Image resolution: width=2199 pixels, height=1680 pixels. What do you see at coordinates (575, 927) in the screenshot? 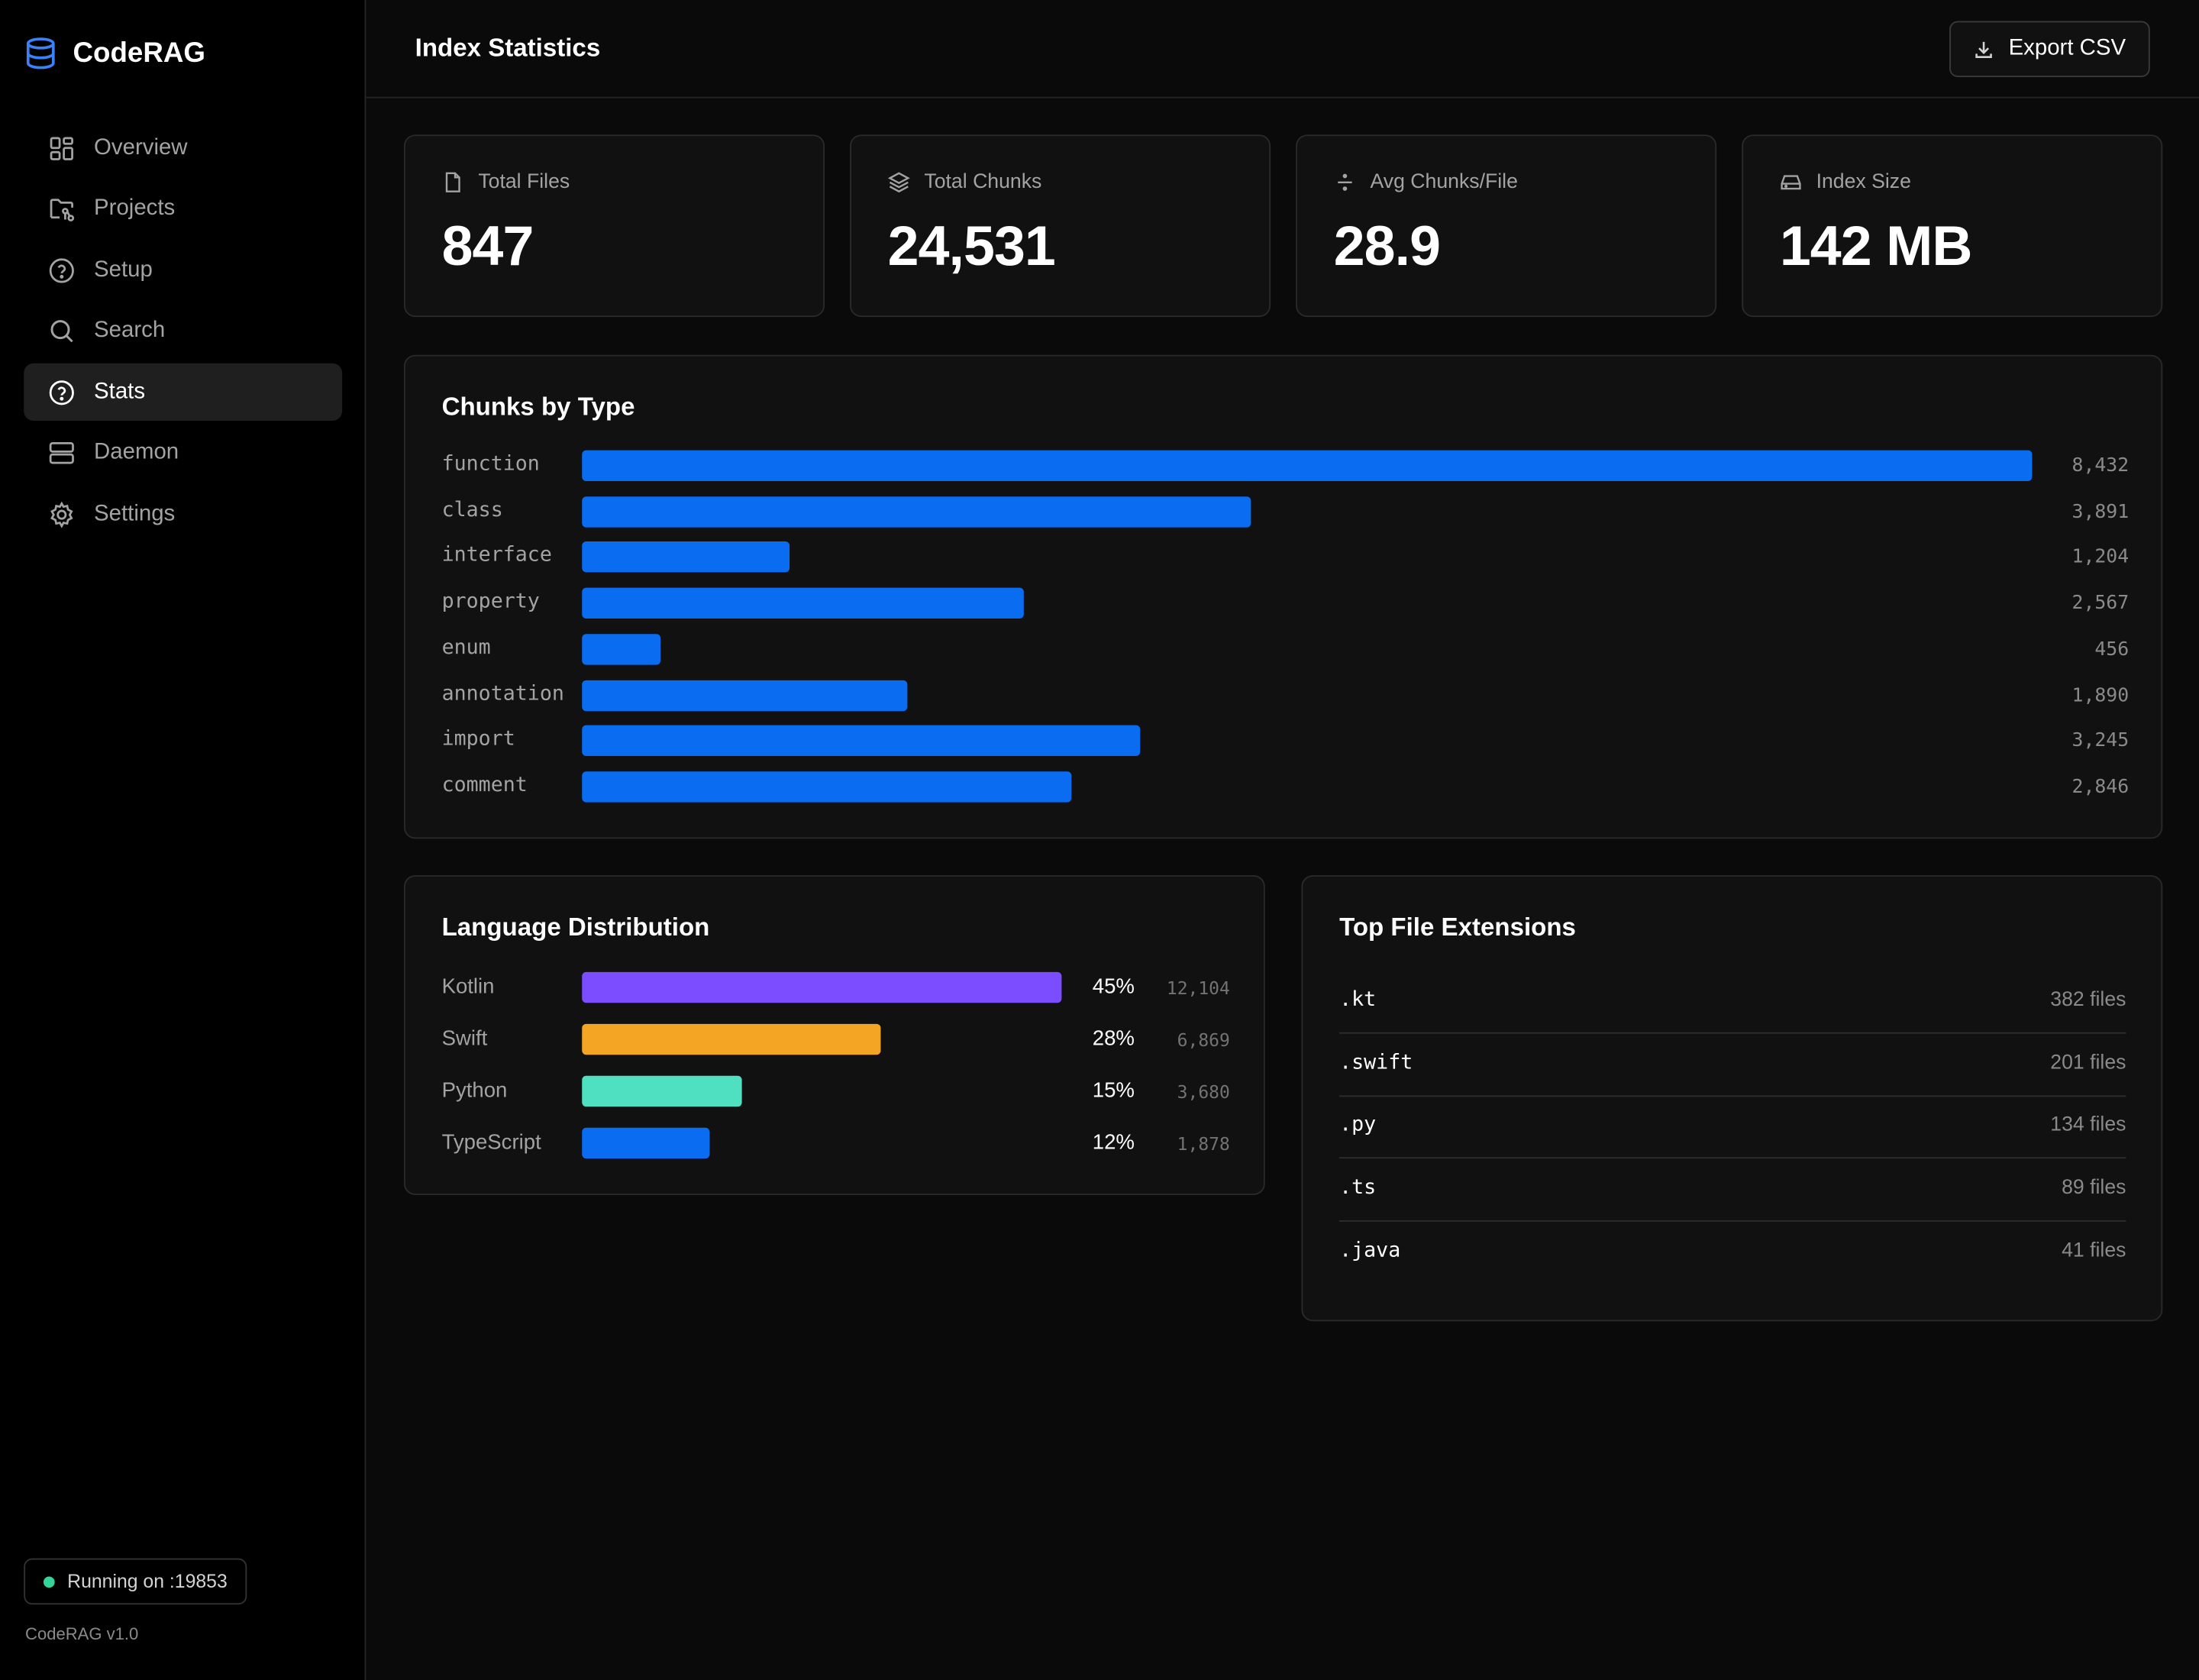
I see `card-title: Language Distribution` at bounding box center [575, 927].